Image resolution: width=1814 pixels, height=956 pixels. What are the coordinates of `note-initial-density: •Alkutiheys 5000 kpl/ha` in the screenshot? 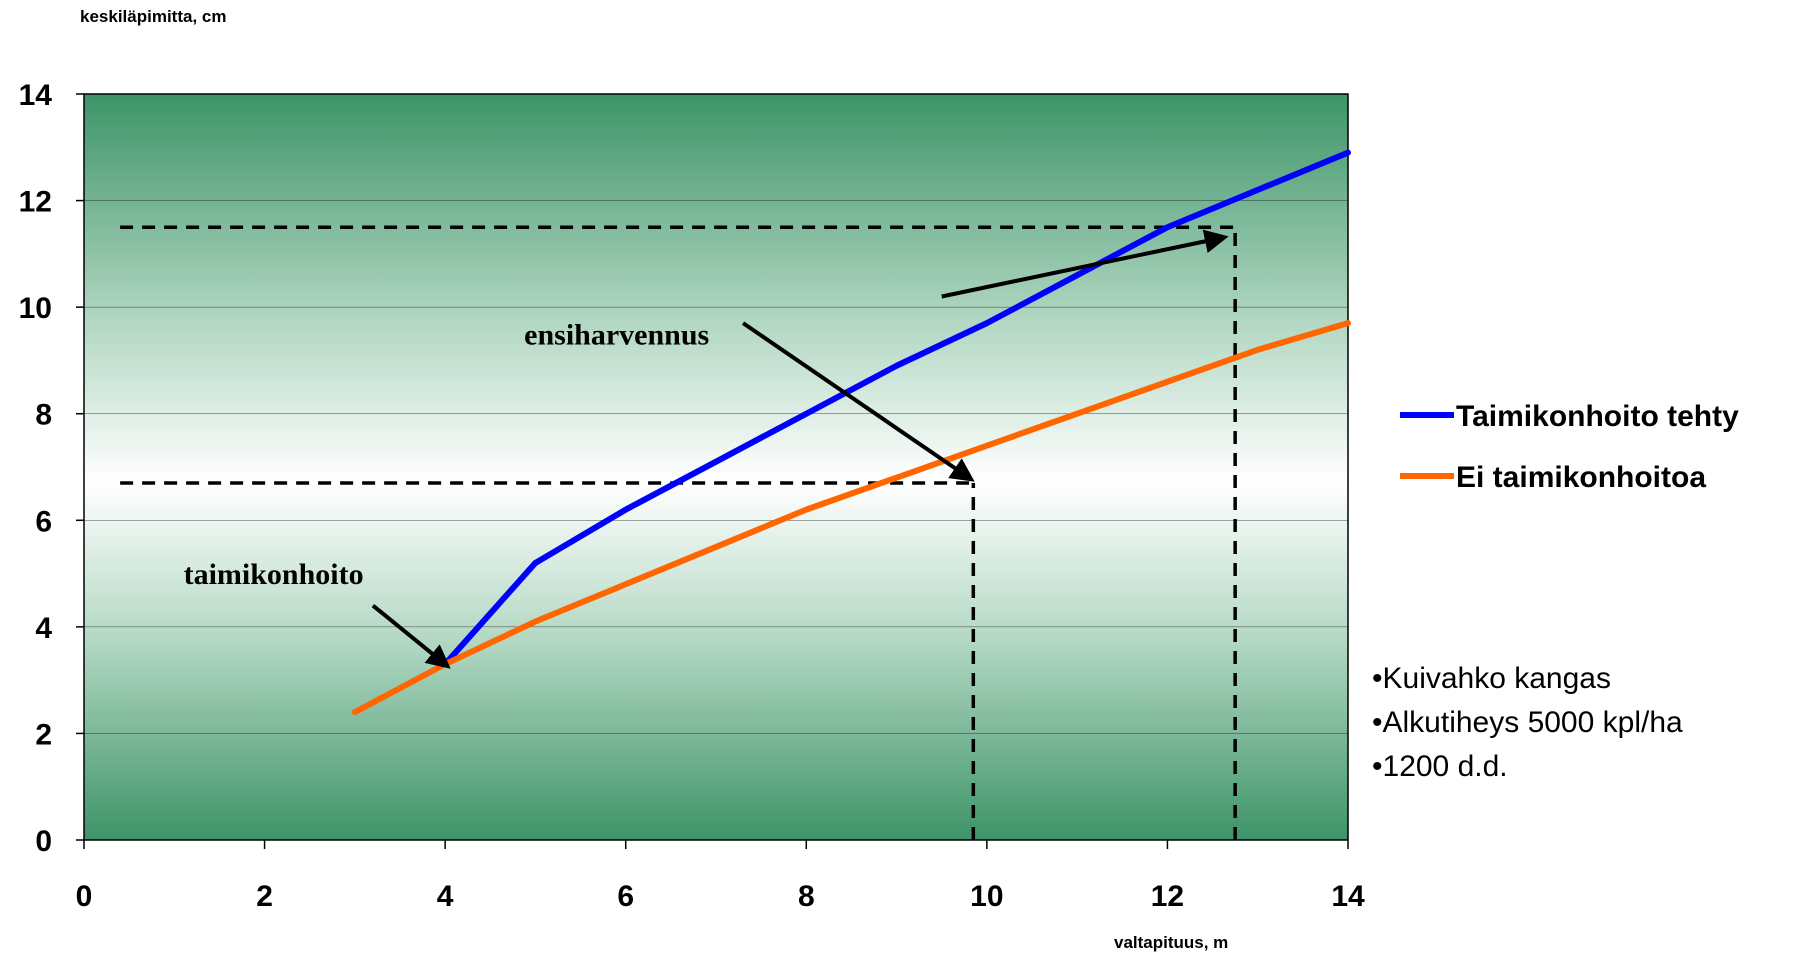 It's located at (1527, 722).